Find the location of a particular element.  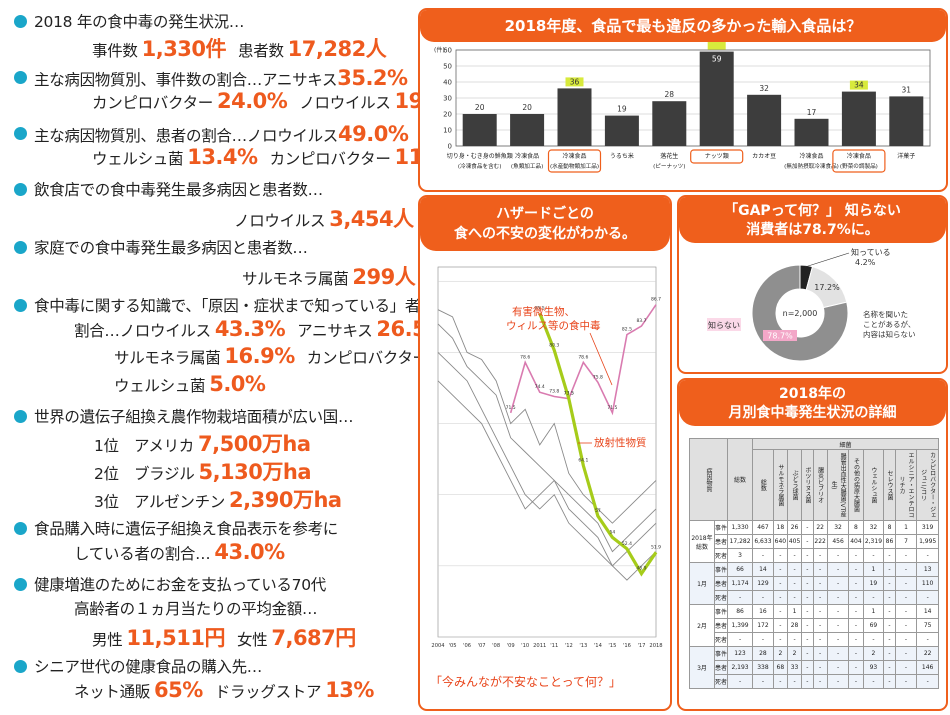

category-label-sub: (魚類加工品) is located at coordinates (527, 166).